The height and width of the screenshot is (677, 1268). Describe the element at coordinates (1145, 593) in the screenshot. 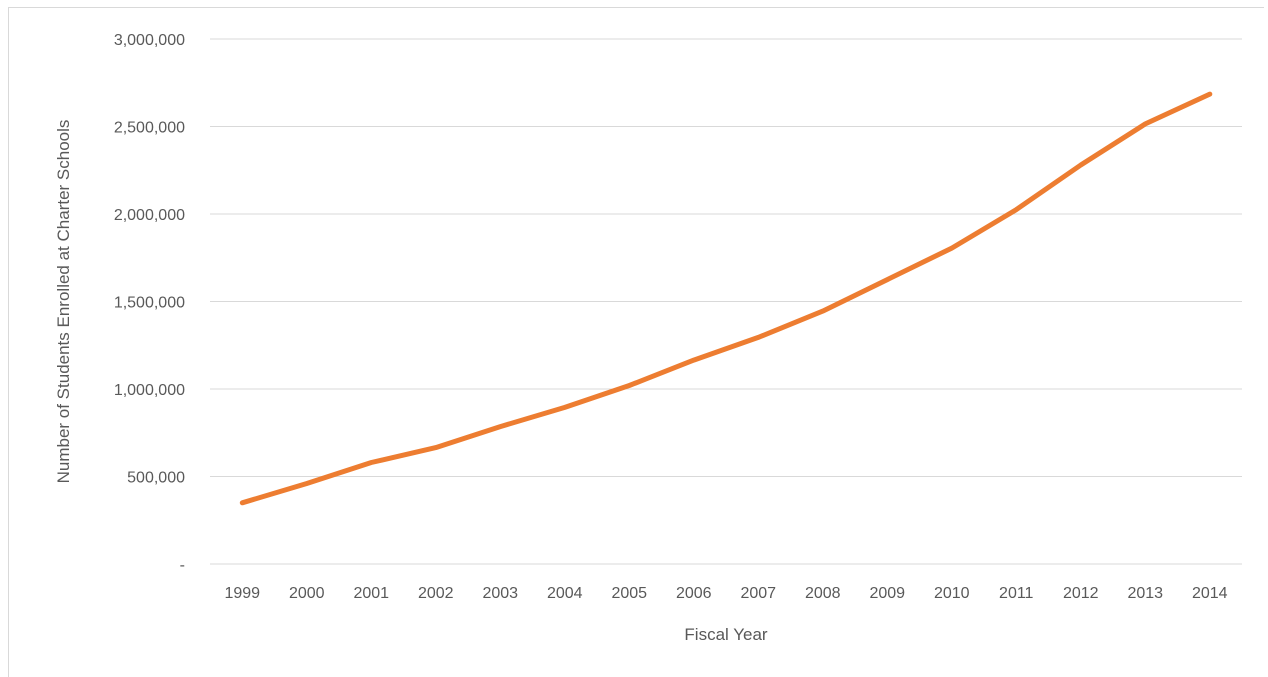

I see `x-tick-label: 2013` at that location.